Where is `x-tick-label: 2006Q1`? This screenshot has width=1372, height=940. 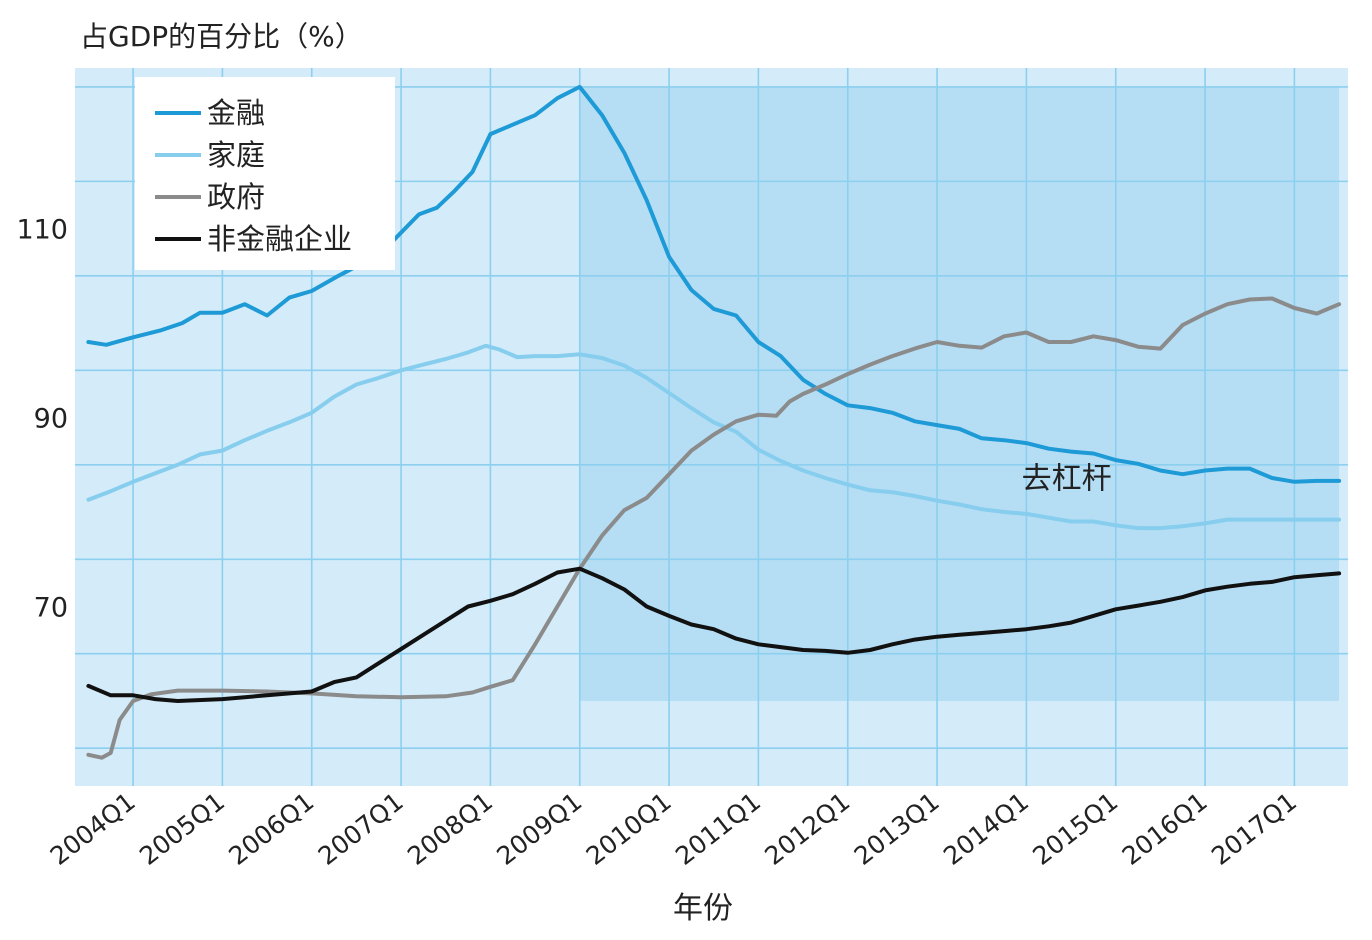
x-tick-label: 2006Q1 is located at coordinates (271, 829).